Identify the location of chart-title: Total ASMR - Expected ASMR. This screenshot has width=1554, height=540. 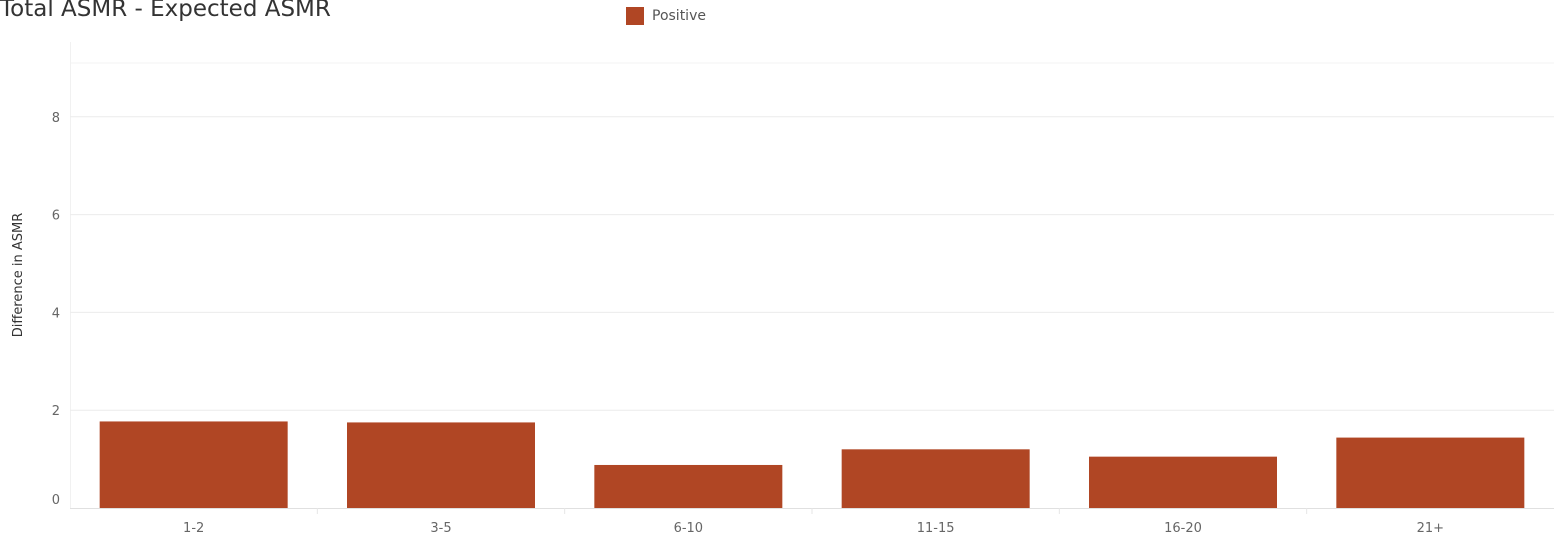
(165, 11).